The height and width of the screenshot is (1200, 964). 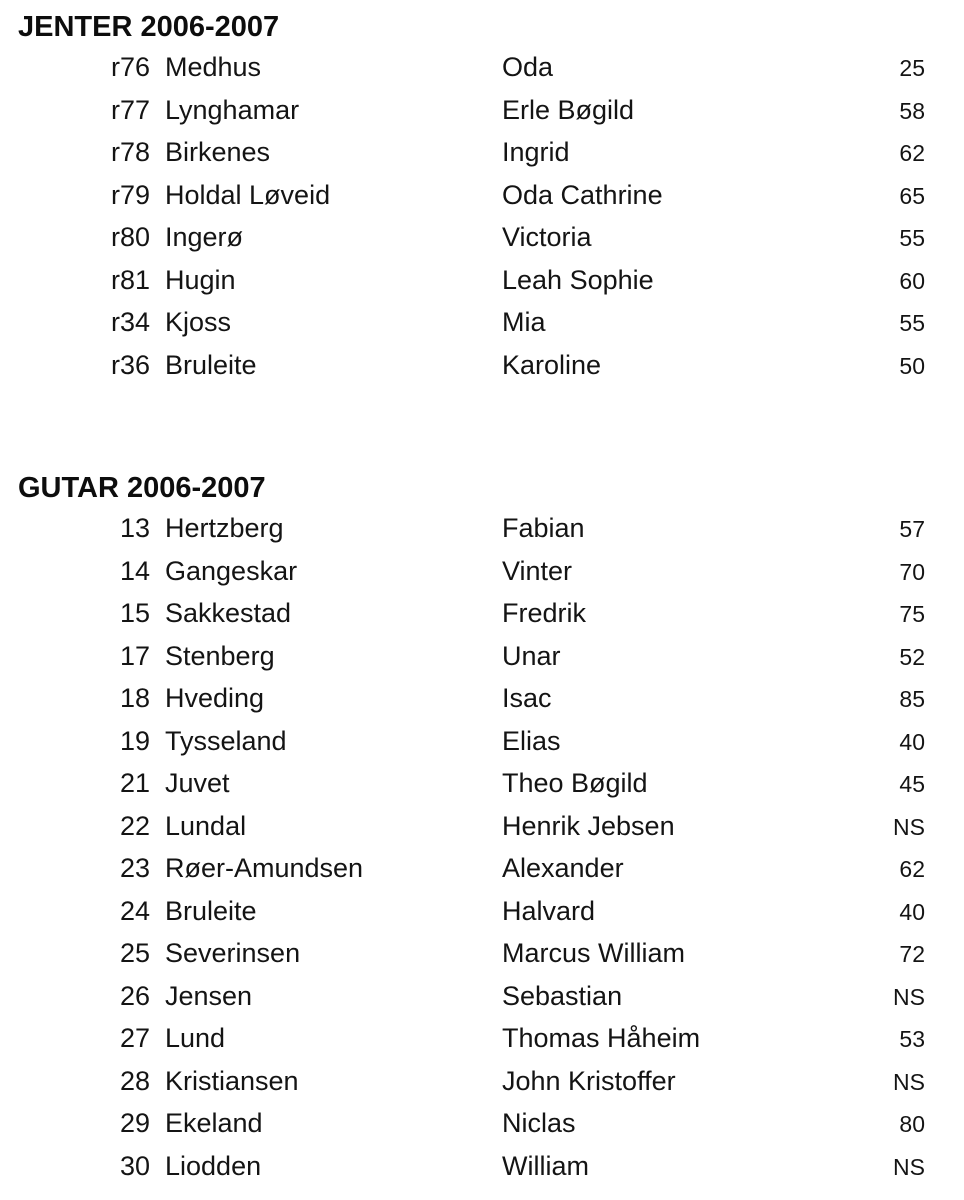 What do you see at coordinates (211, 364) in the screenshot?
I see `last-name: Bruleite` at bounding box center [211, 364].